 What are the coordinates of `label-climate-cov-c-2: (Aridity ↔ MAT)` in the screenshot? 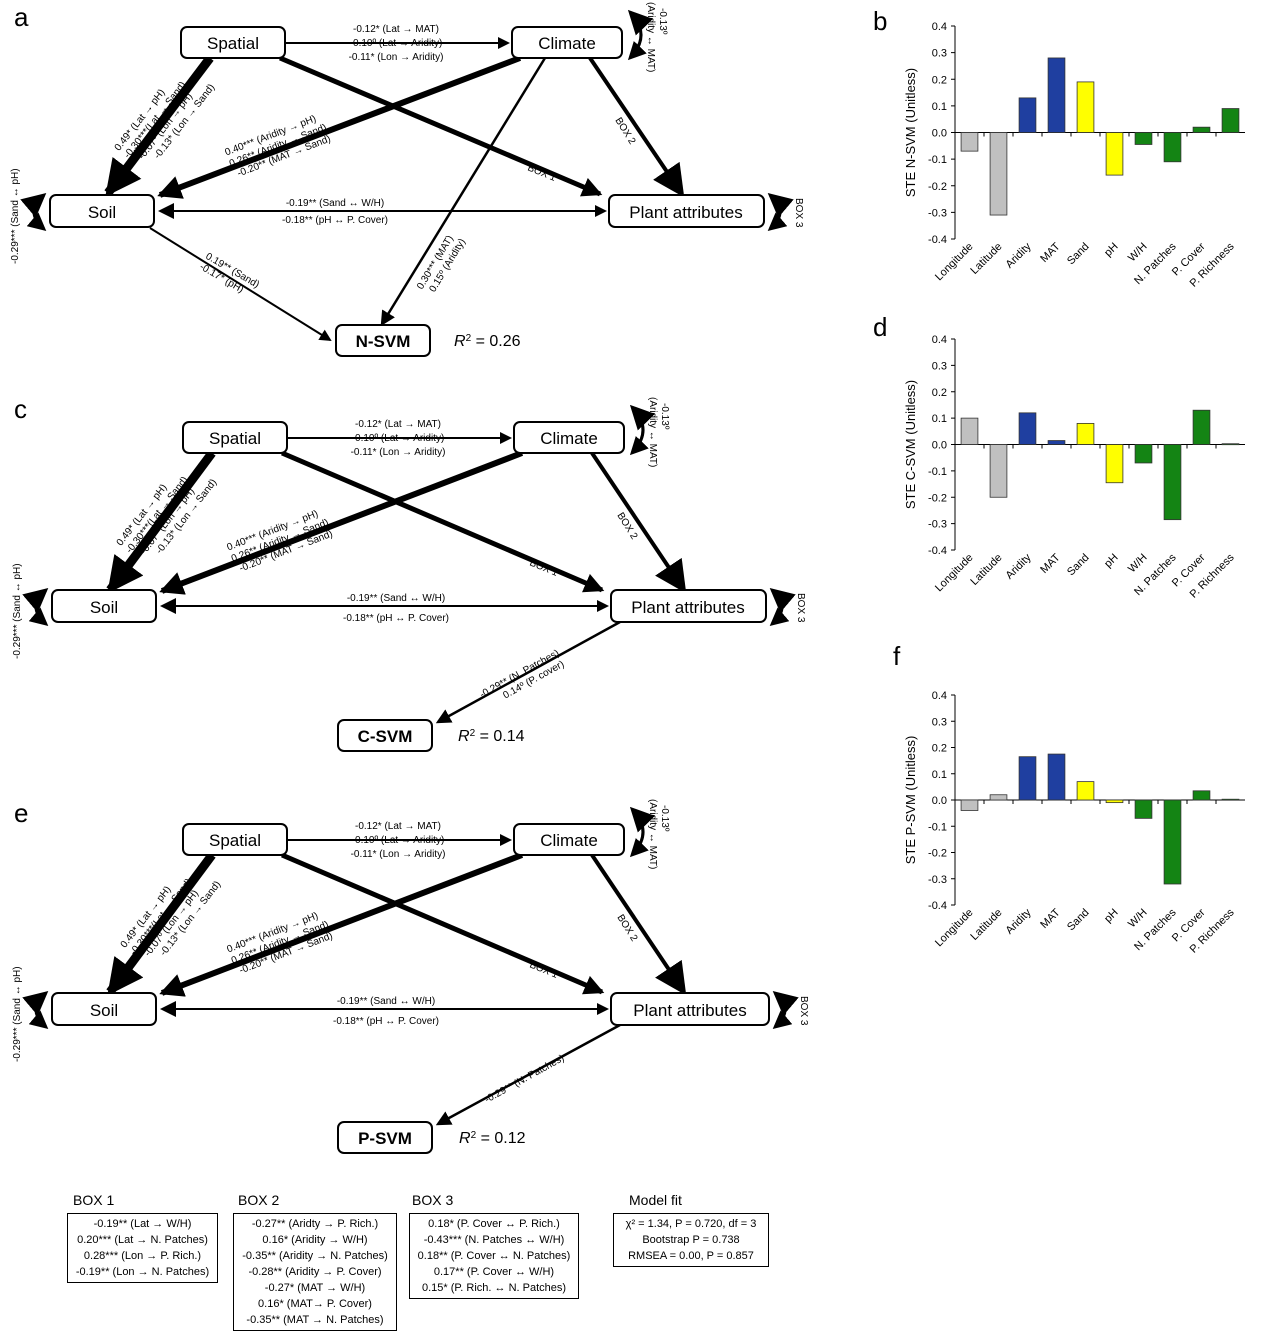 It's located at (652, 432).